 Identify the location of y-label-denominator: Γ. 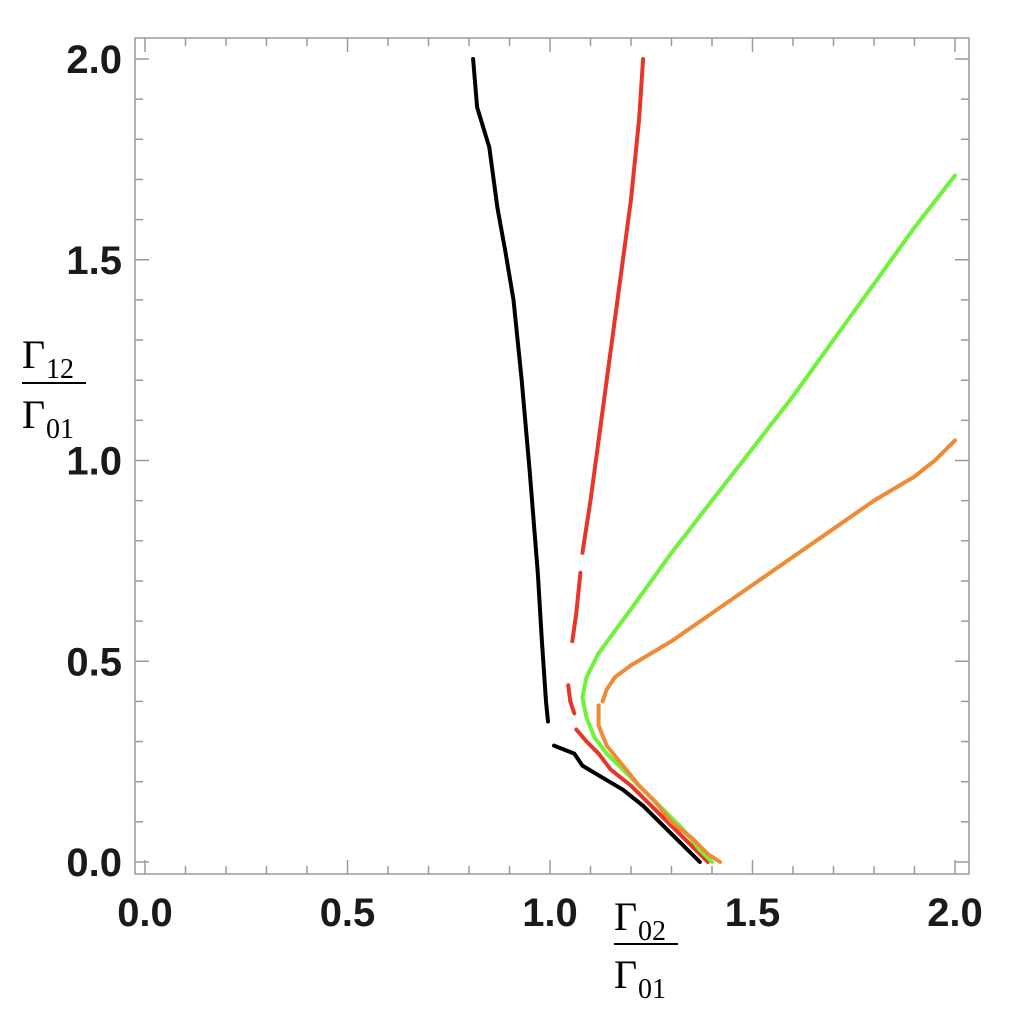
(33, 414).